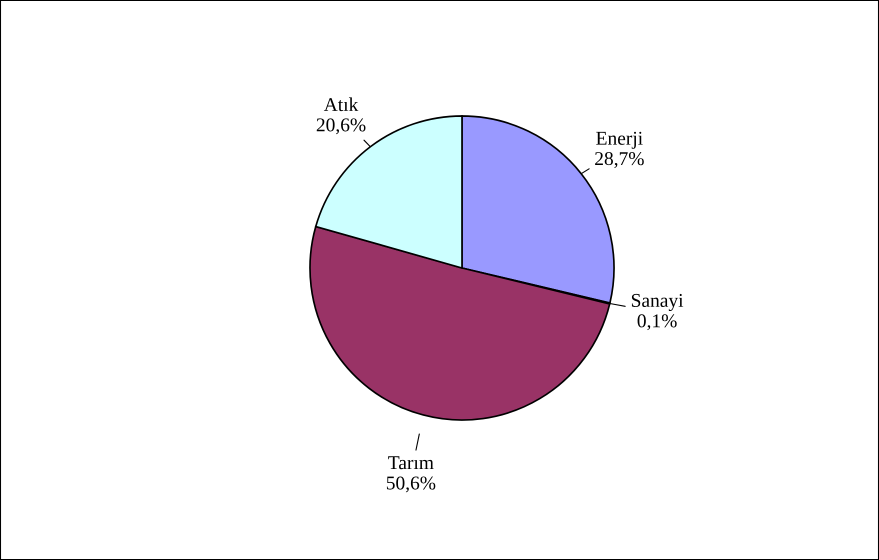 The height and width of the screenshot is (560, 879). What do you see at coordinates (619, 140) in the screenshot?
I see `slice-label: Enerji` at bounding box center [619, 140].